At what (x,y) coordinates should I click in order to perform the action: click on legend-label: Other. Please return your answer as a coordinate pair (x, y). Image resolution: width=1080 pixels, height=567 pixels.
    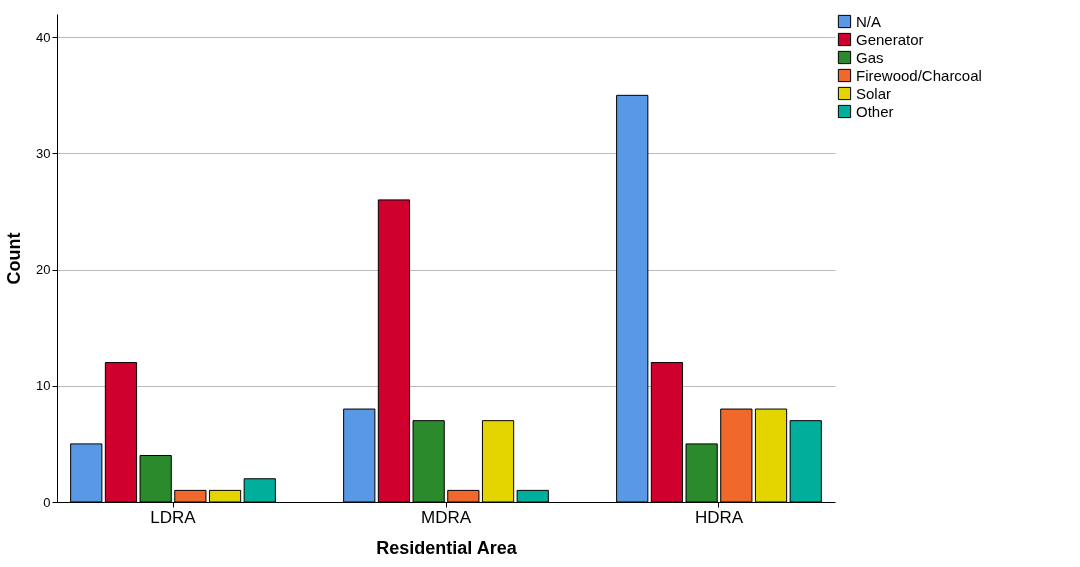
    Looking at the image, I should click on (875, 111).